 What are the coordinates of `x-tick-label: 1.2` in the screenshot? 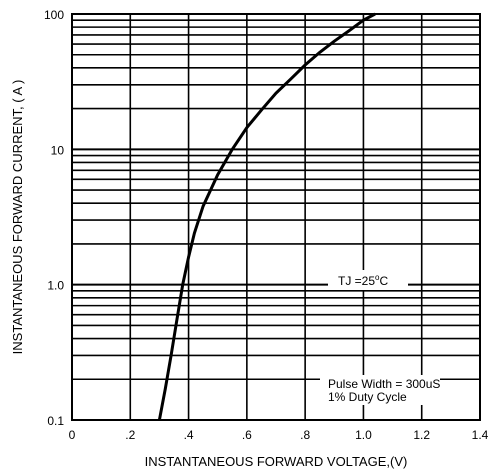 It's located at (421, 435).